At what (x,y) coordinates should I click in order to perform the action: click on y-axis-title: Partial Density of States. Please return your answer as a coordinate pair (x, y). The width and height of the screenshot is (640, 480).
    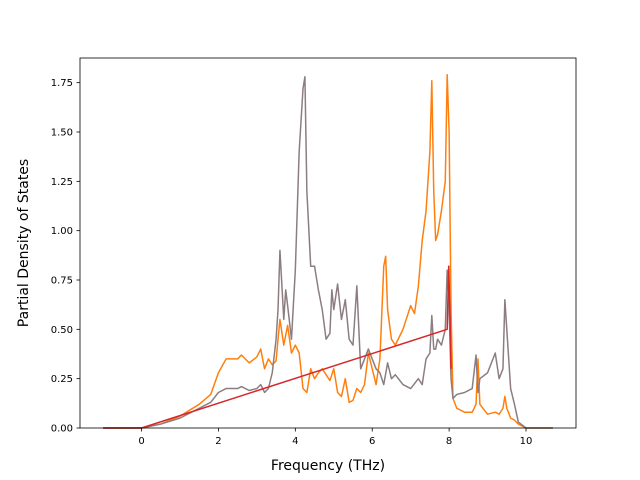
    Looking at the image, I should click on (24, 243).